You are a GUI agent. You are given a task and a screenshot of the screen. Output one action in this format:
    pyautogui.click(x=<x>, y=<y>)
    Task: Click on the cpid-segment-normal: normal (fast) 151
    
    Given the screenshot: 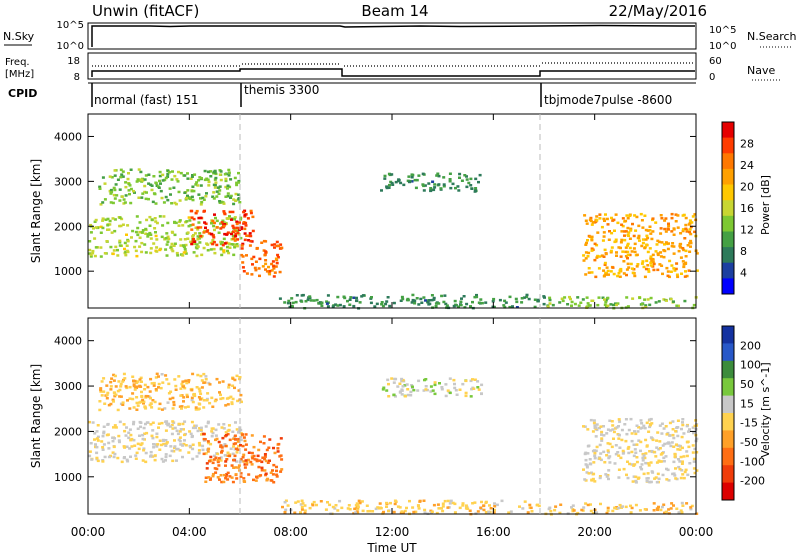 What is the action you would take?
    pyautogui.click(x=146, y=100)
    